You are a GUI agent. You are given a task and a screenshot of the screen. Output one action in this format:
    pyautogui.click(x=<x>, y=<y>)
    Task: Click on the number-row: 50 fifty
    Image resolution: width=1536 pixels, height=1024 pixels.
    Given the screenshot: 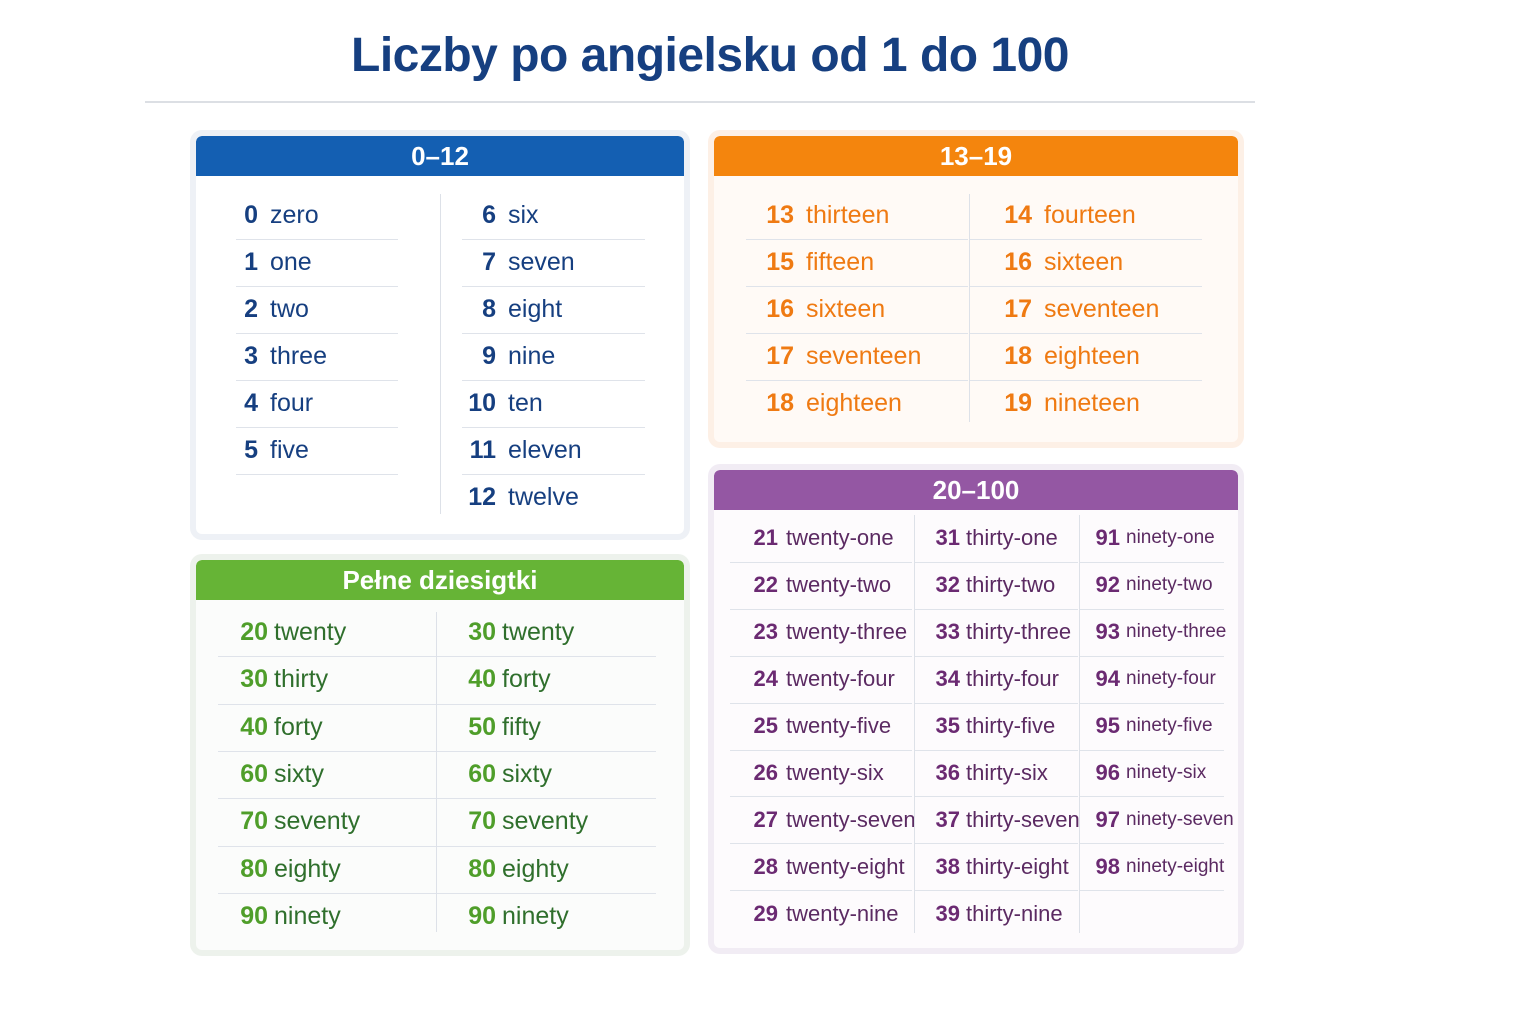 What is the action you would take?
    pyautogui.click(x=482, y=727)
    